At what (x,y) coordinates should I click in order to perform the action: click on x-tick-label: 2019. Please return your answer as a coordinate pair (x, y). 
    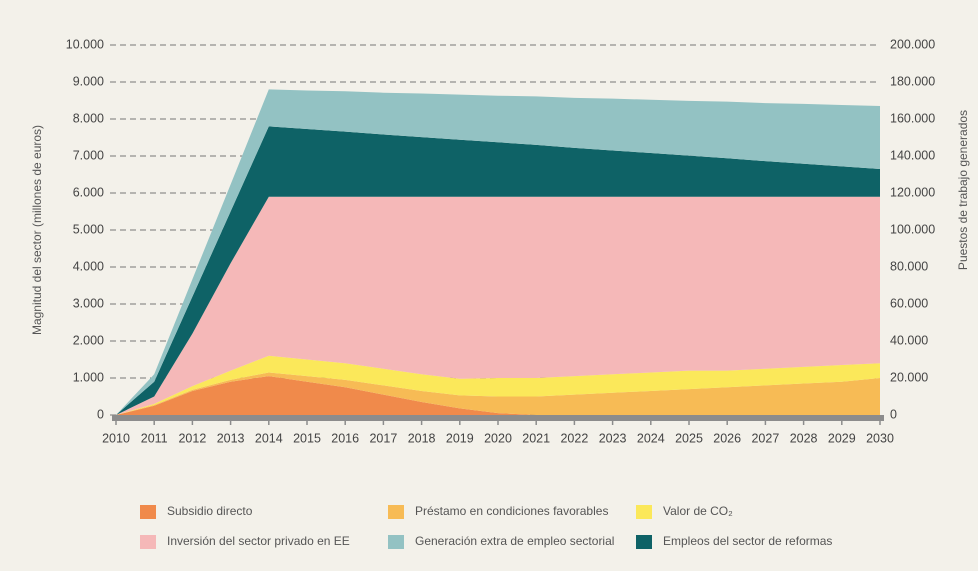
    Looking at the image, I should click on (460, 438).